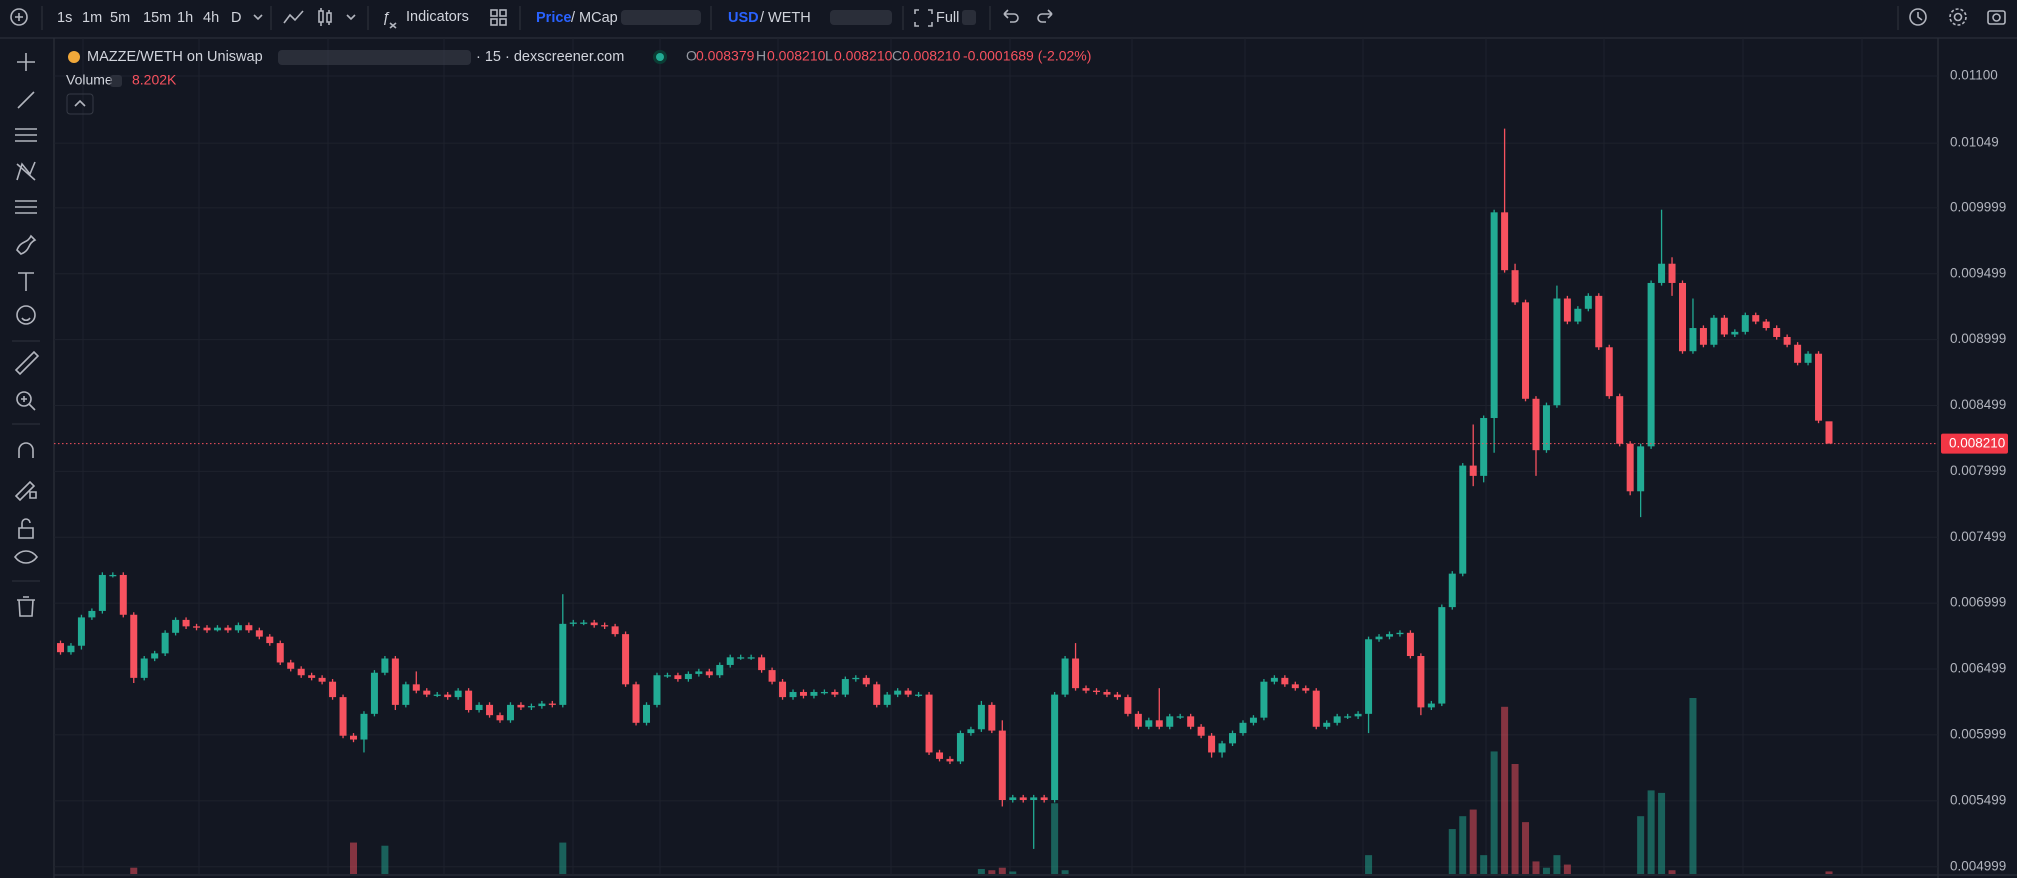  What do you see at coordinates (120, 18) in the screenshot?
I see `interval-button: 5m` at bounding box center [120, 18].